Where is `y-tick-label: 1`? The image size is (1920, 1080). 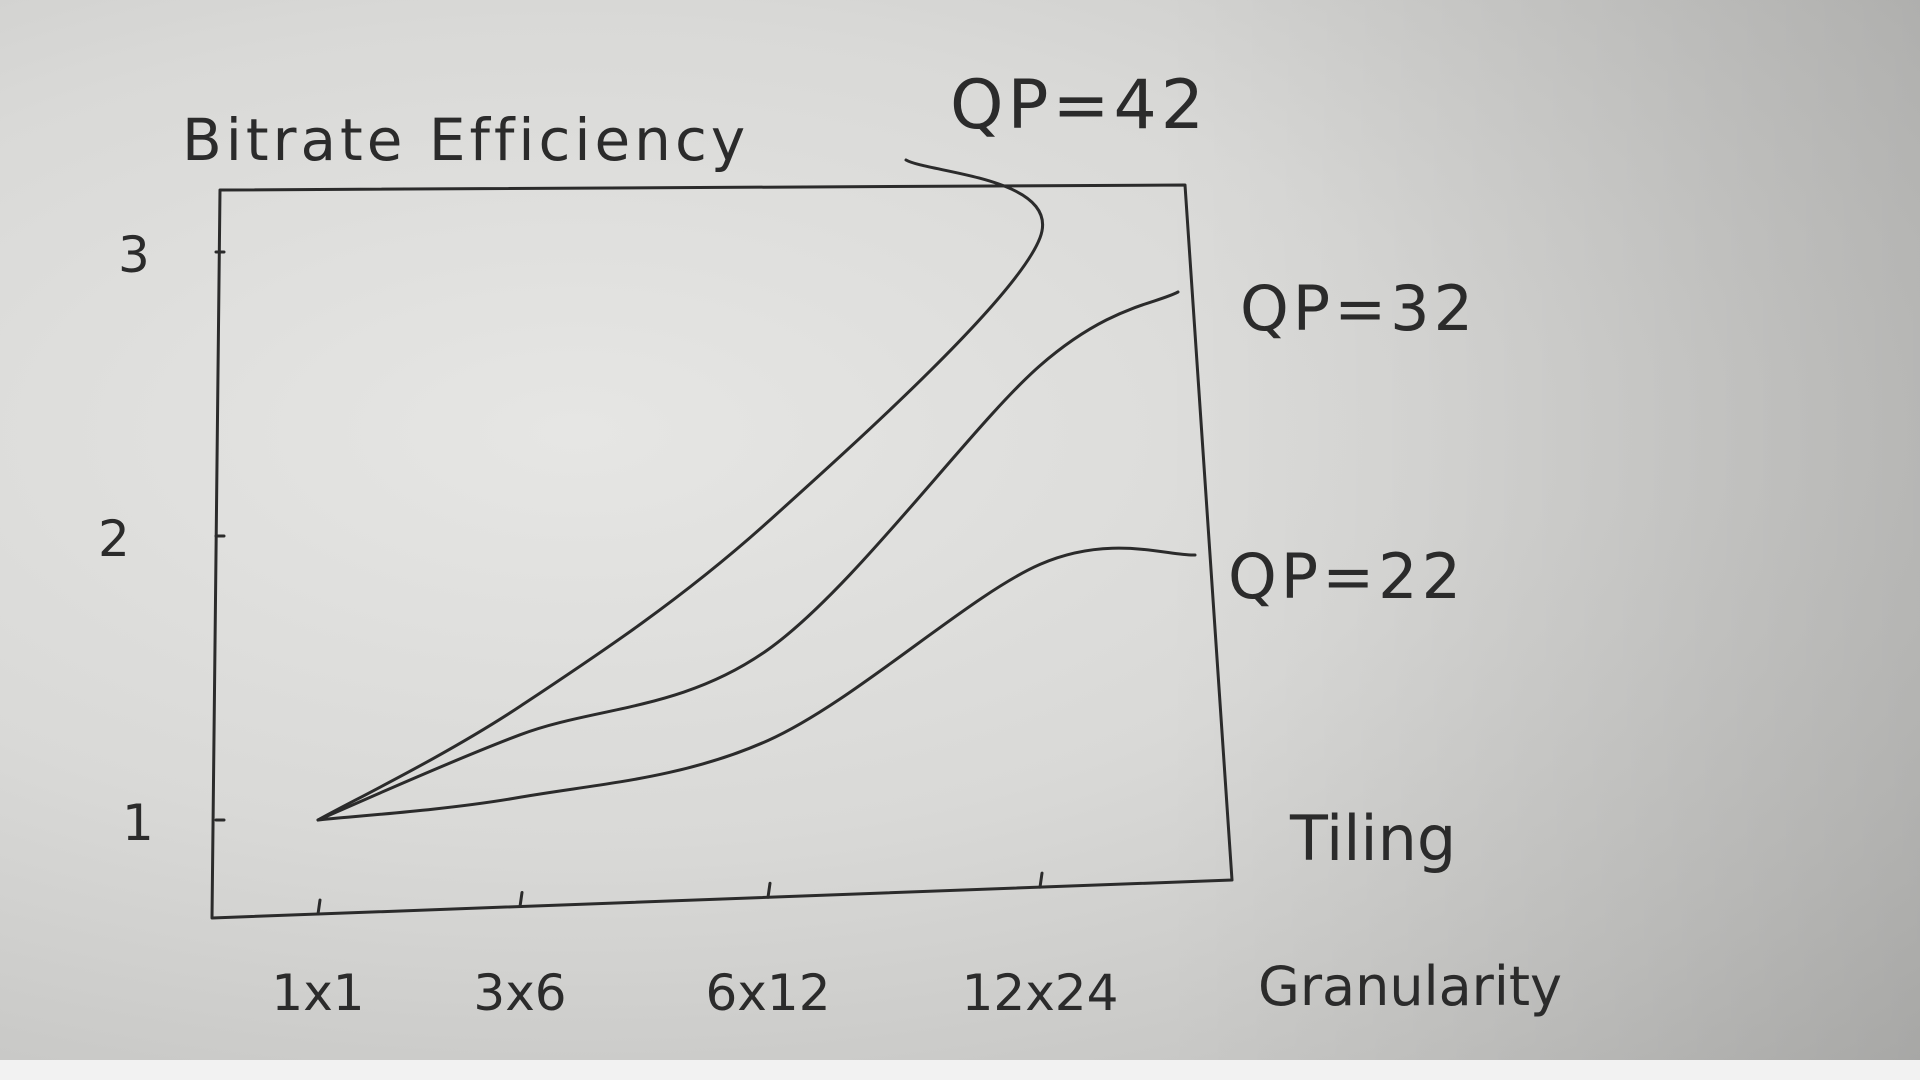
y-tick-label: 1 is located at coordinates (138, 823).